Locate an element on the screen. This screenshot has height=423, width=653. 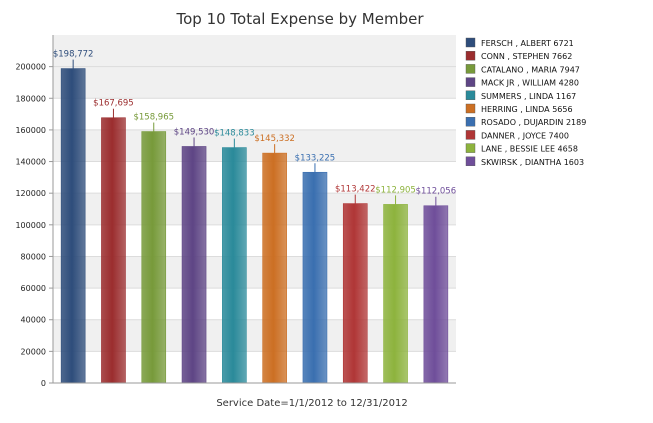
y-tick-label: 20000 is located at coordinates (33, 351).